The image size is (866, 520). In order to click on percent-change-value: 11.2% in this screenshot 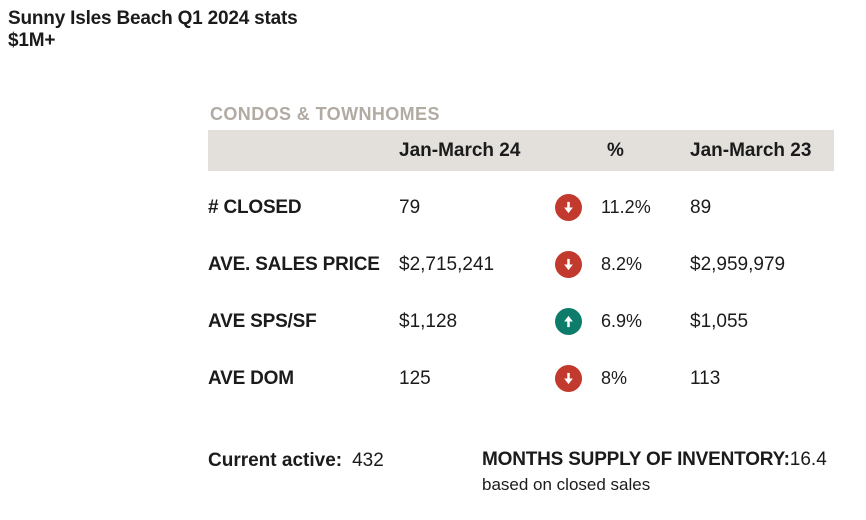, I will do `click(626, 207)`.